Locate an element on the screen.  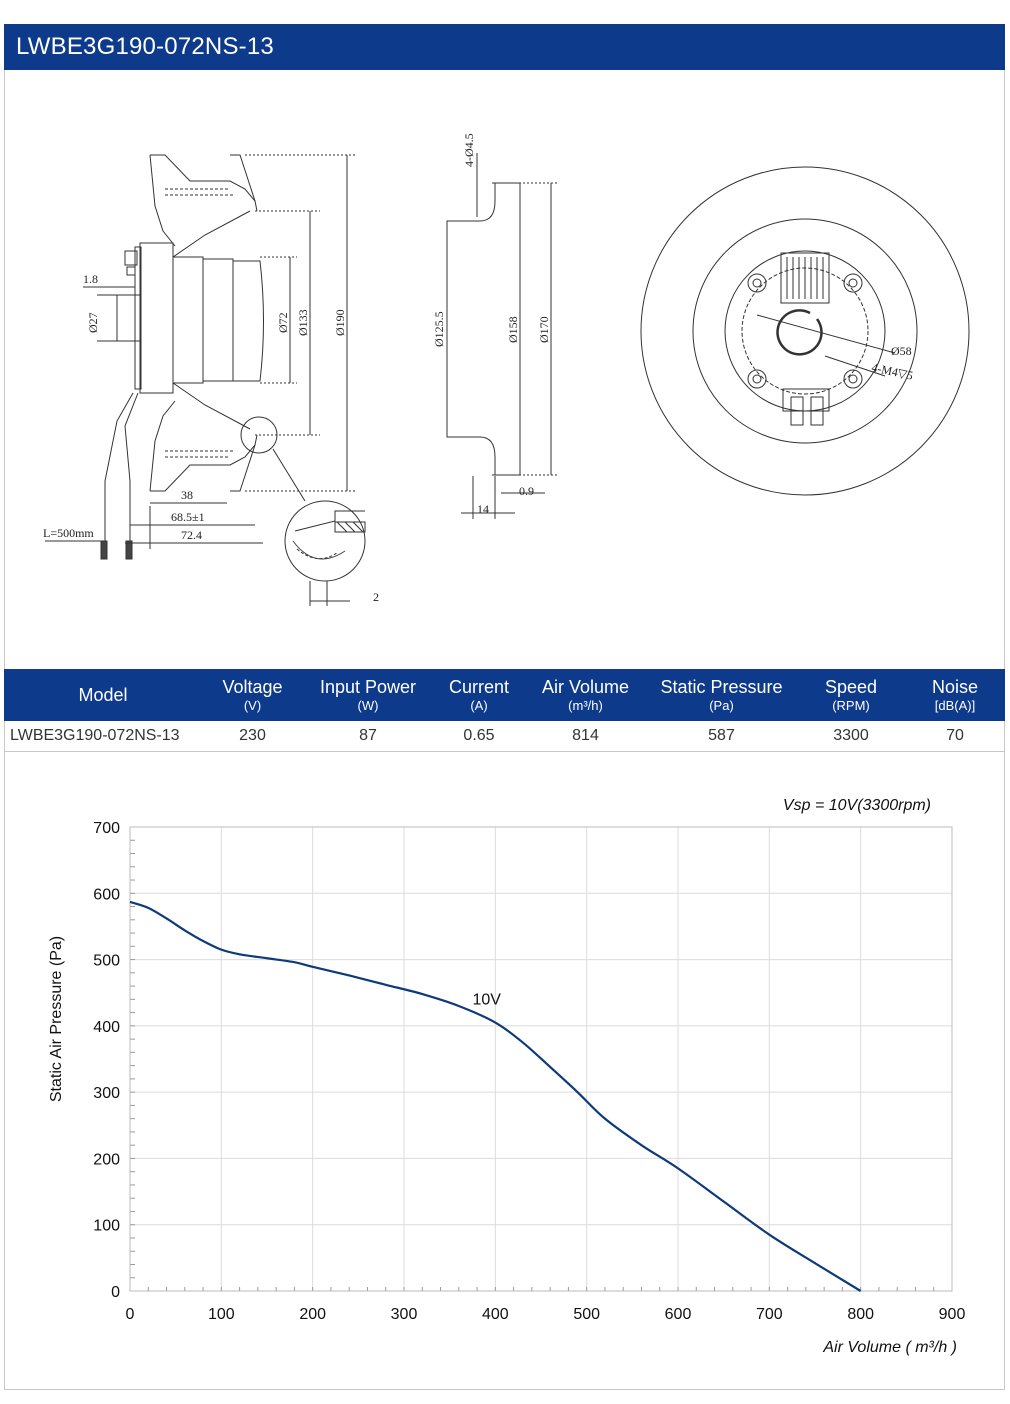
x-axis-label: Air Volume ( m³/h ) is located at coordinates (889, 1347).